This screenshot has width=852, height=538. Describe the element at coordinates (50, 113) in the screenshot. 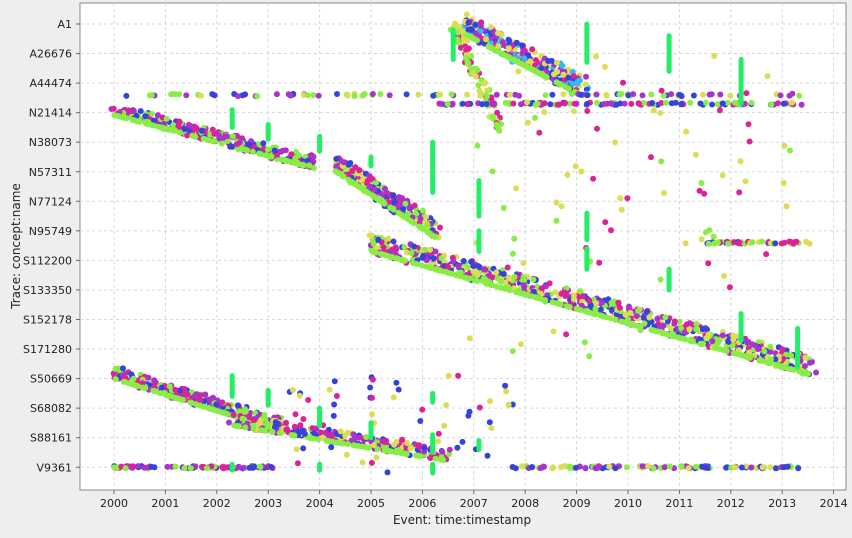

I see `y-tick-label: N21414` at that location.